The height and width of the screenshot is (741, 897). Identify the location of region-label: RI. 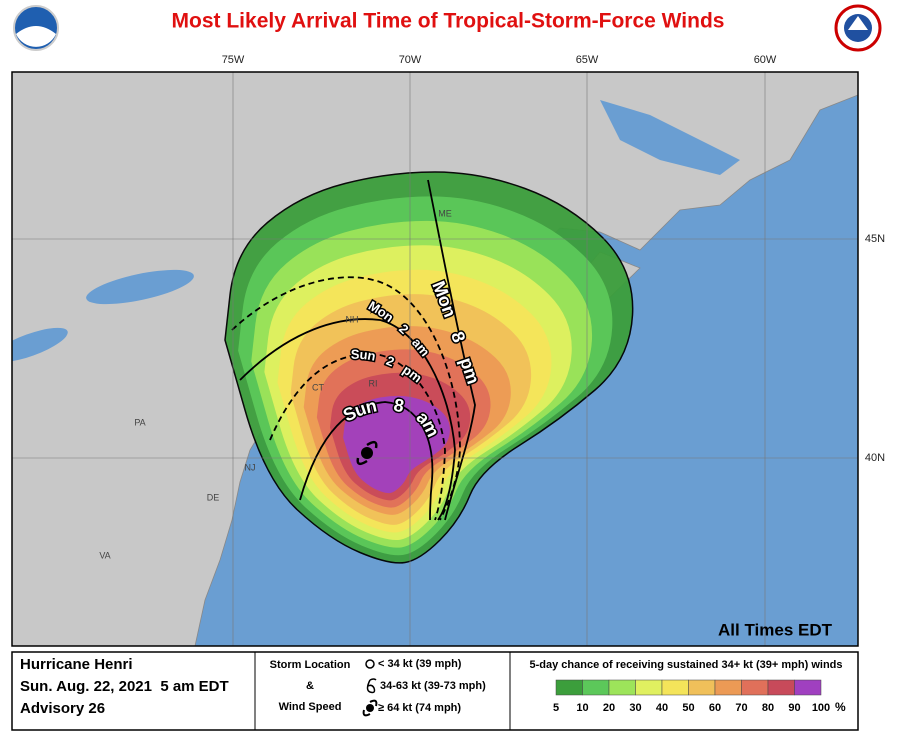
(373, 383).